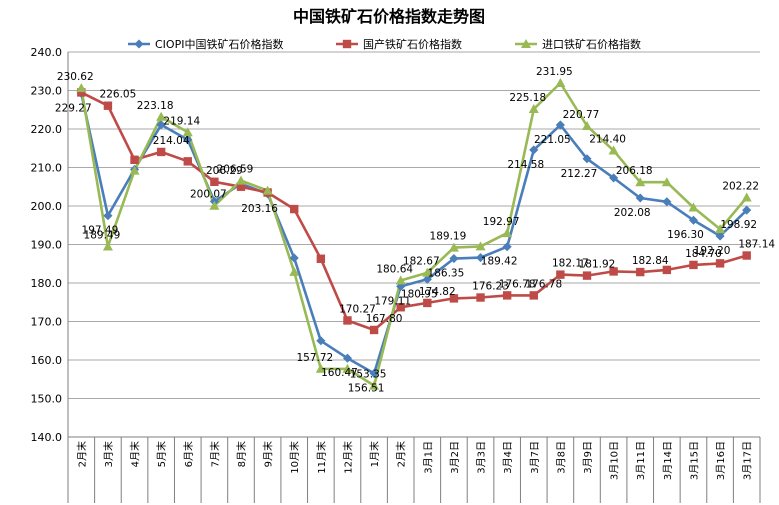  Describe the element at coordinates (685, 235) in the screenshot. I see `data-label-ciopi: 196.30` at that location.